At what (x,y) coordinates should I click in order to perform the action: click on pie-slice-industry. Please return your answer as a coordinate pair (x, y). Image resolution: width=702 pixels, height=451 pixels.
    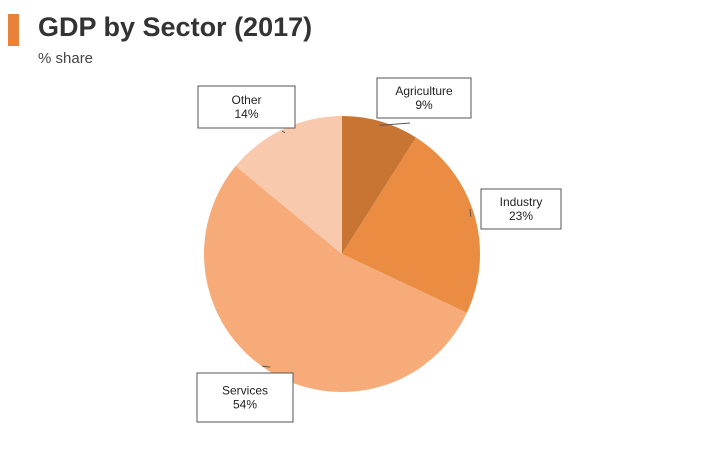
    Looking at the image, I should click on (411, 225).